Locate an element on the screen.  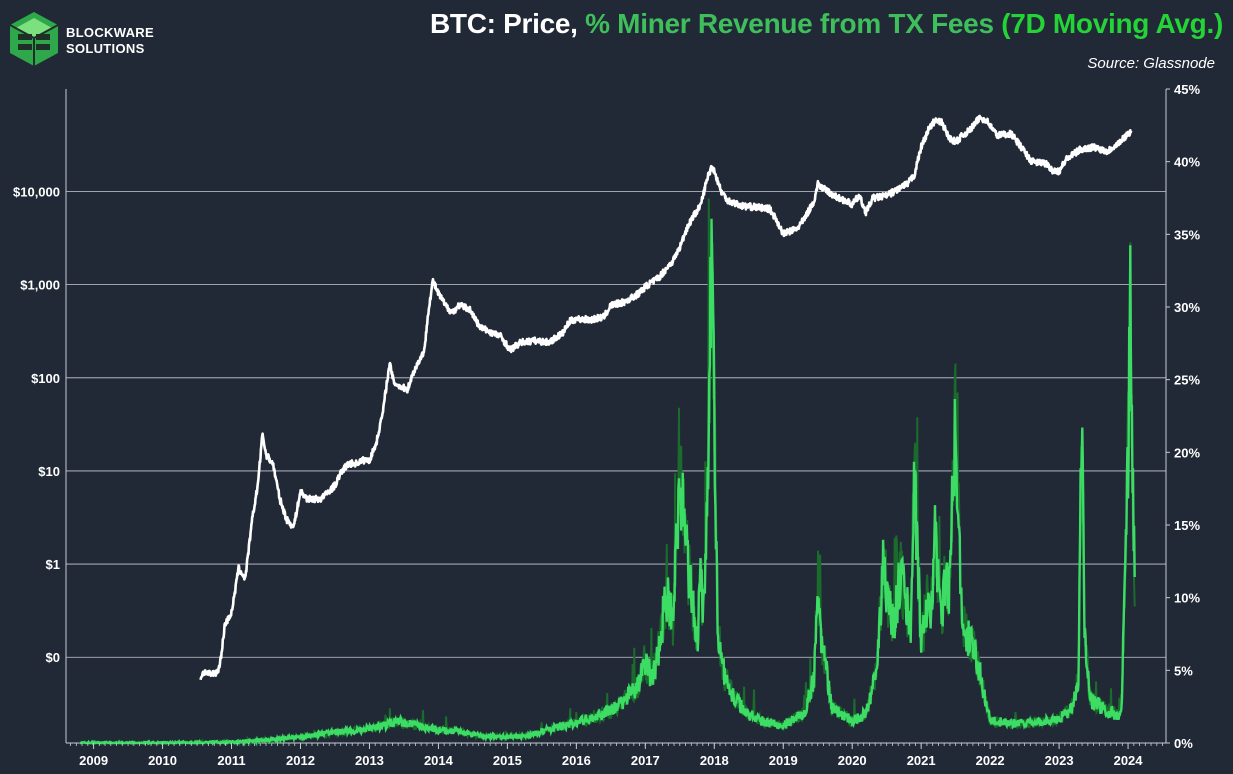
right-tick-label-3: 15% is located at coordinates (1187, 525).